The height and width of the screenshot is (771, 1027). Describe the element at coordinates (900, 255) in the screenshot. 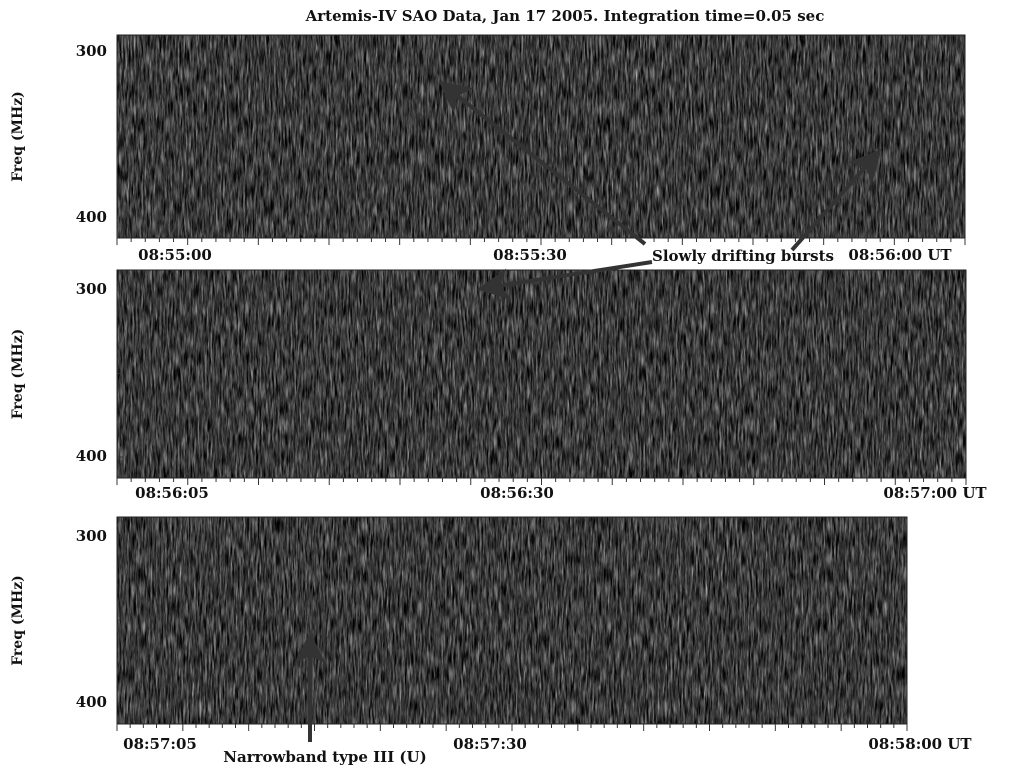

I see `x-tick-label: 08:56:00 UT` at that location.